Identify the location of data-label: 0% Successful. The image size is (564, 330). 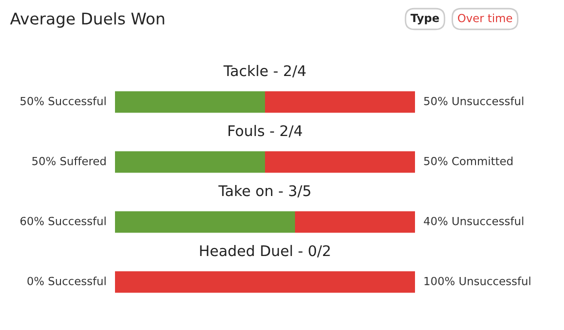
(66, 281).